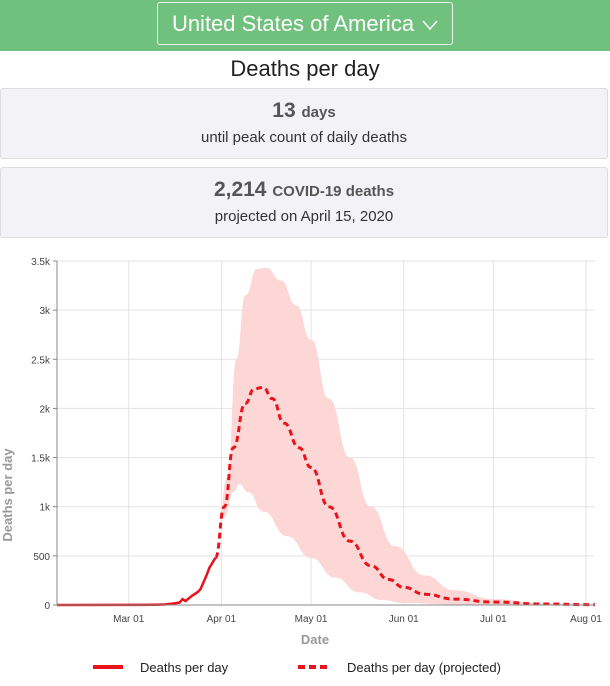 Image resolution: width=610 pixels, height=686 pixels. What do you see at coordinates (424, 667) in the screenshot?
I see `legend-item-projected: Deaths per day (projected)` at bounding box center [424, 667].